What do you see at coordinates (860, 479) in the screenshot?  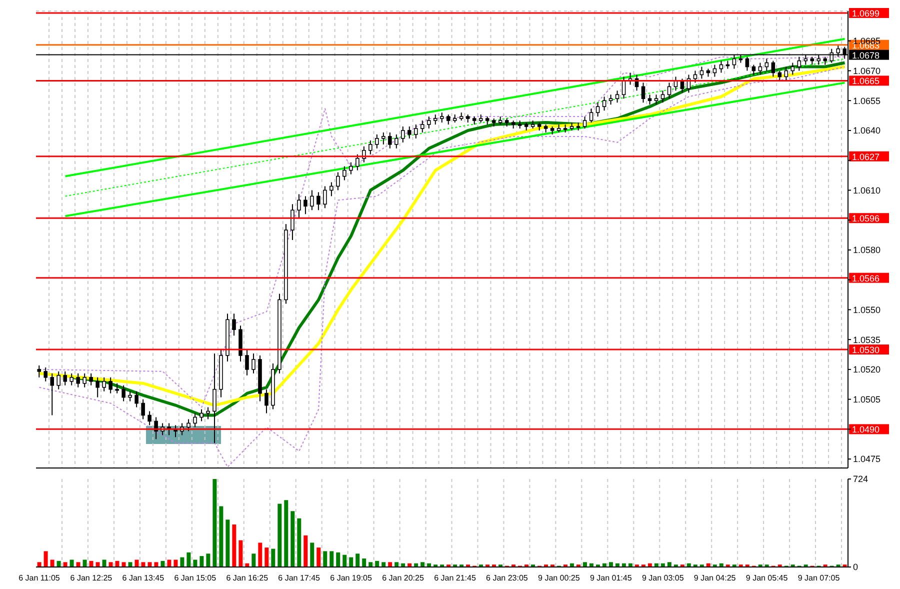 I see `y-tick-label: 724` at bounding box center [860, 479].